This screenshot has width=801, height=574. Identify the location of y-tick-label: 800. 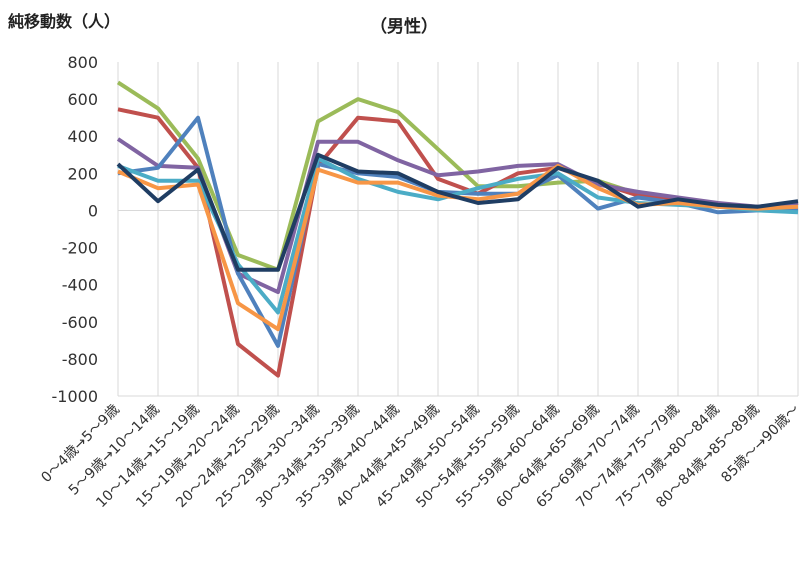
(82, 62).